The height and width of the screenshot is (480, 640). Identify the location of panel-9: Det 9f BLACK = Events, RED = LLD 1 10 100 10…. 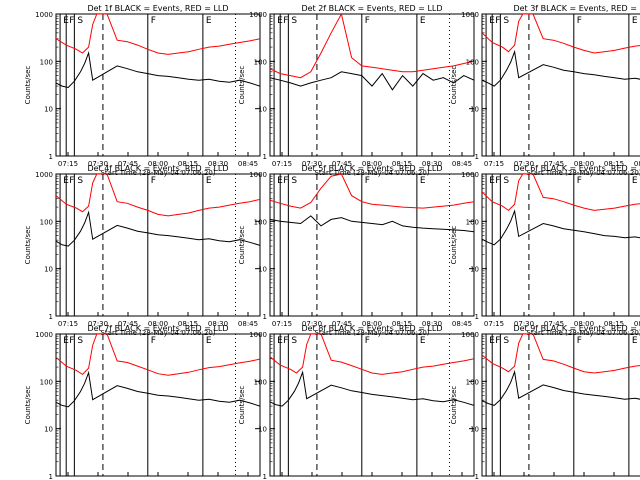
(545, 402).